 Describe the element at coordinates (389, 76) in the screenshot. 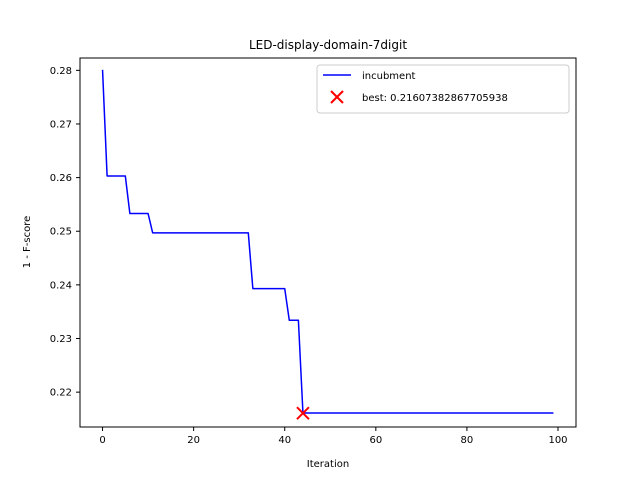

I see `legend-label-incubment: incubment` at that location.